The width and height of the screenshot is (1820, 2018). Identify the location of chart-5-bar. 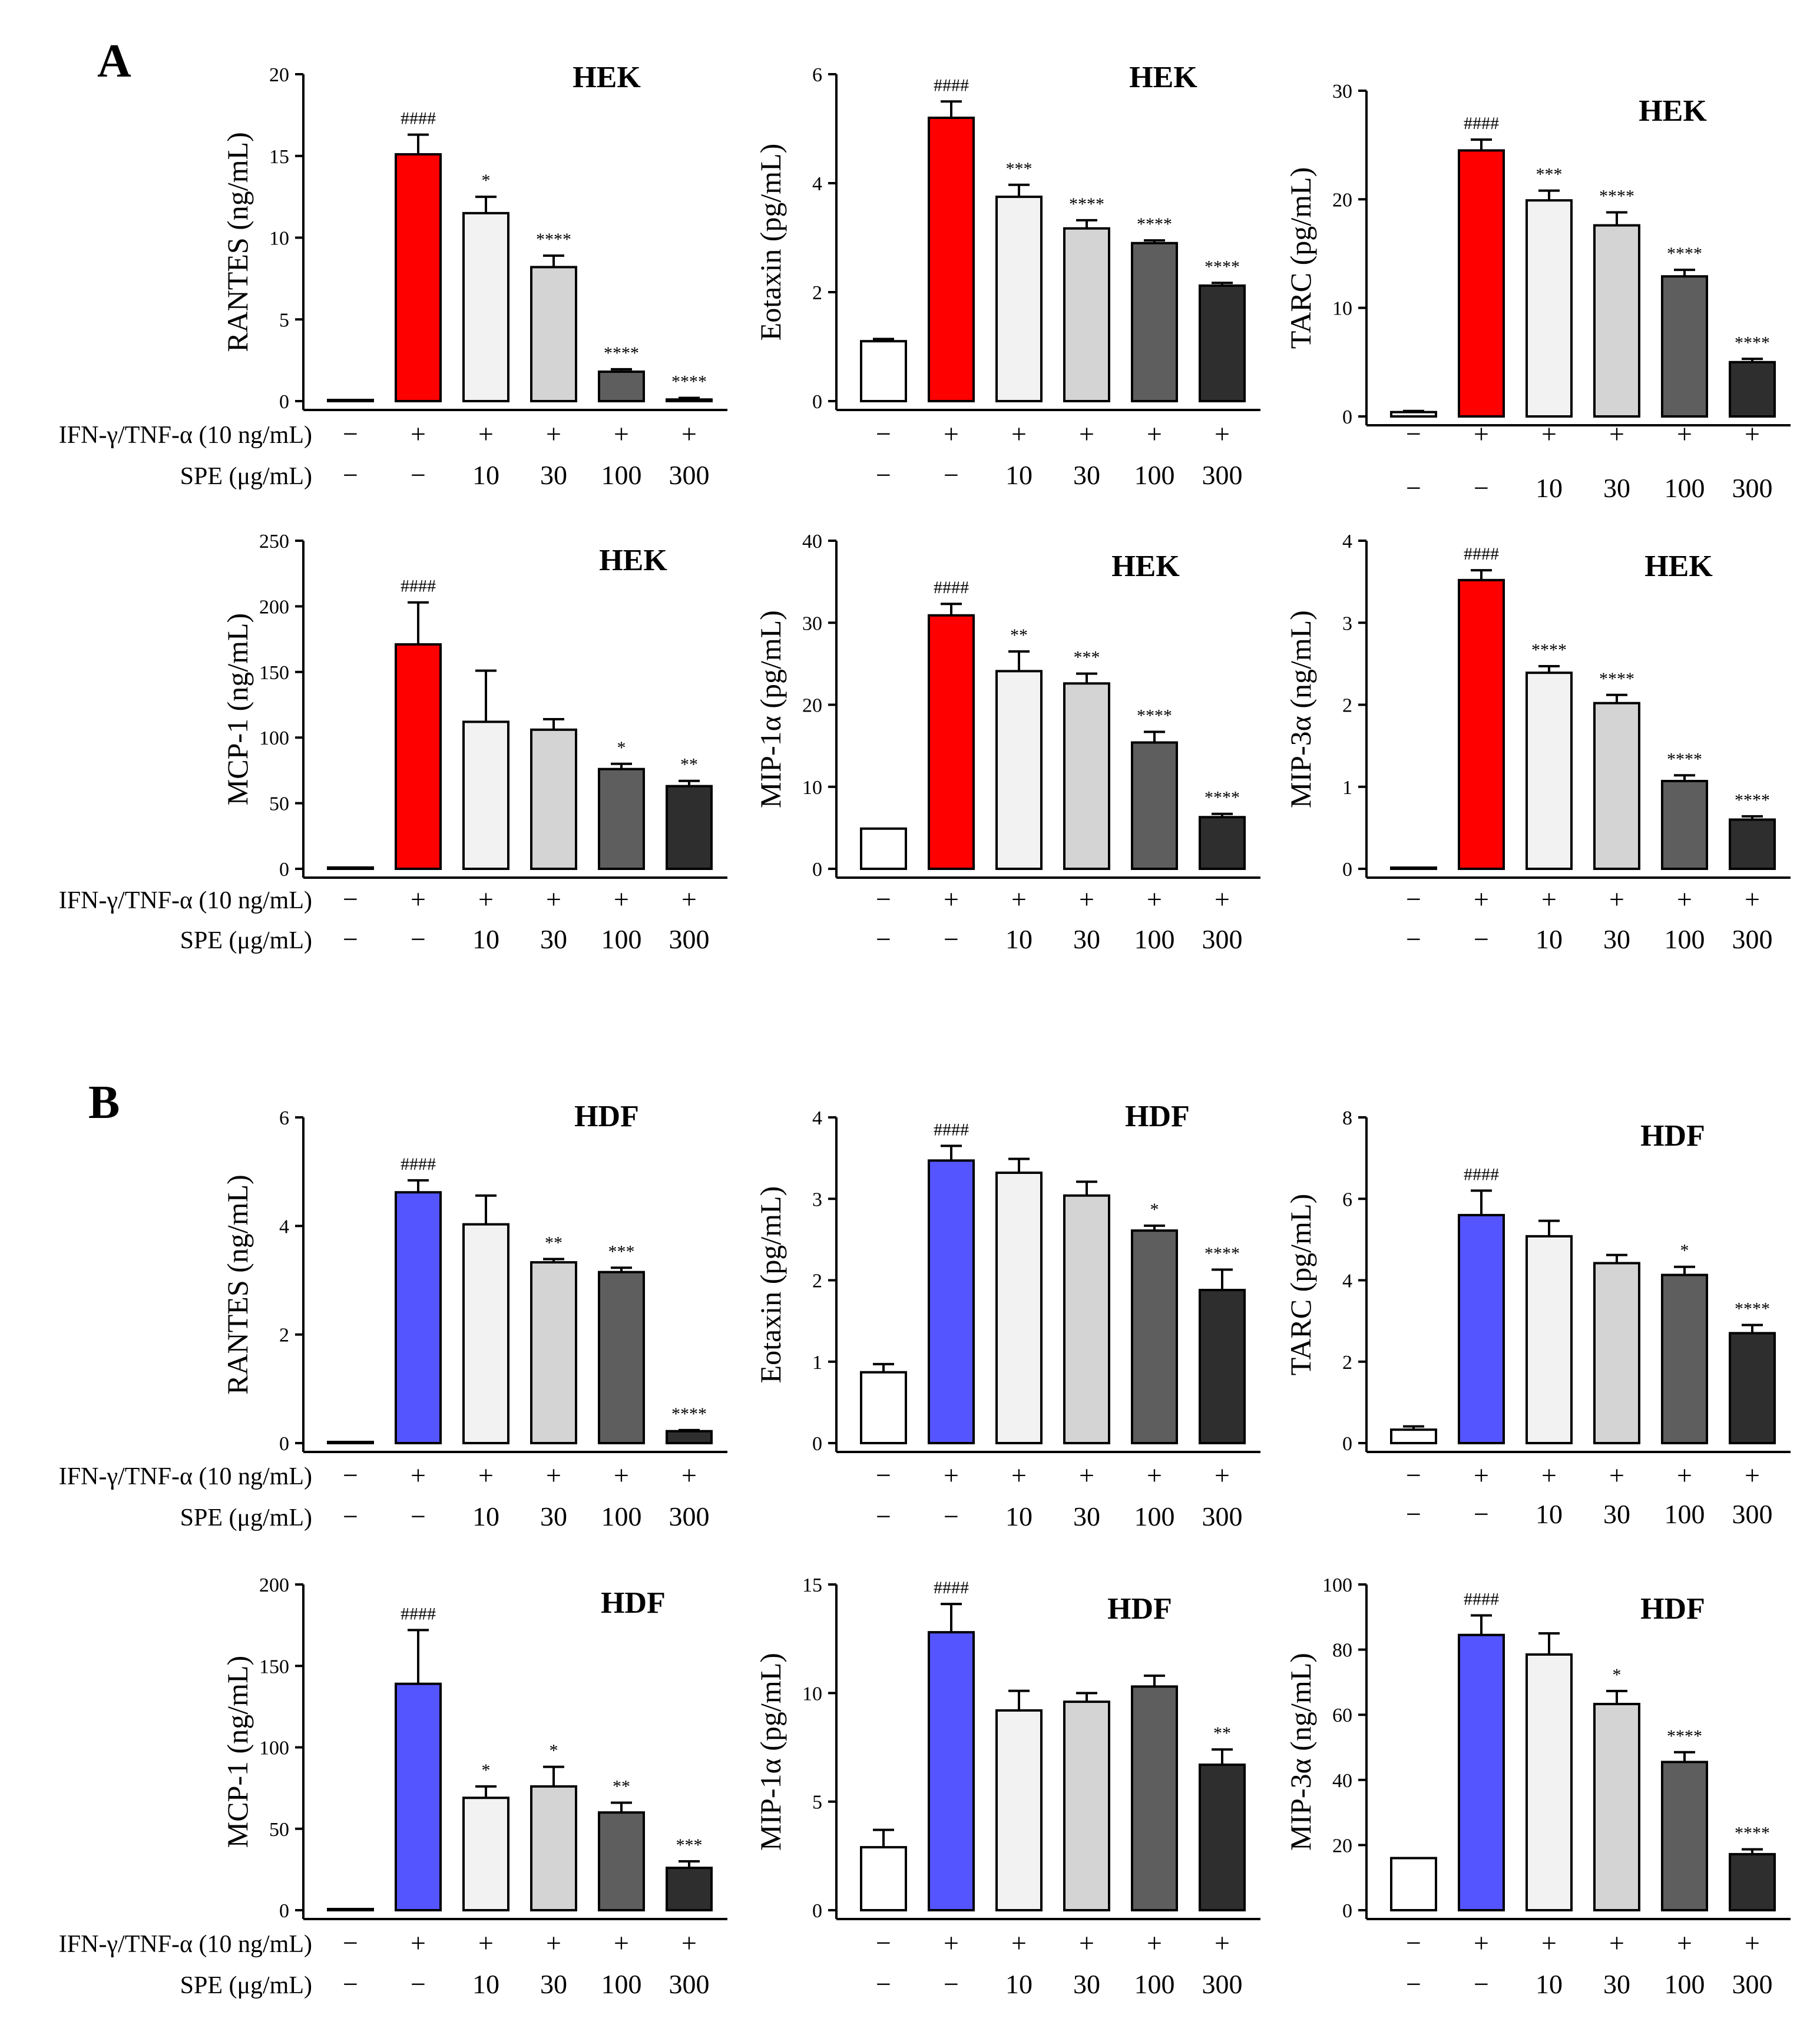
(1086, 776).